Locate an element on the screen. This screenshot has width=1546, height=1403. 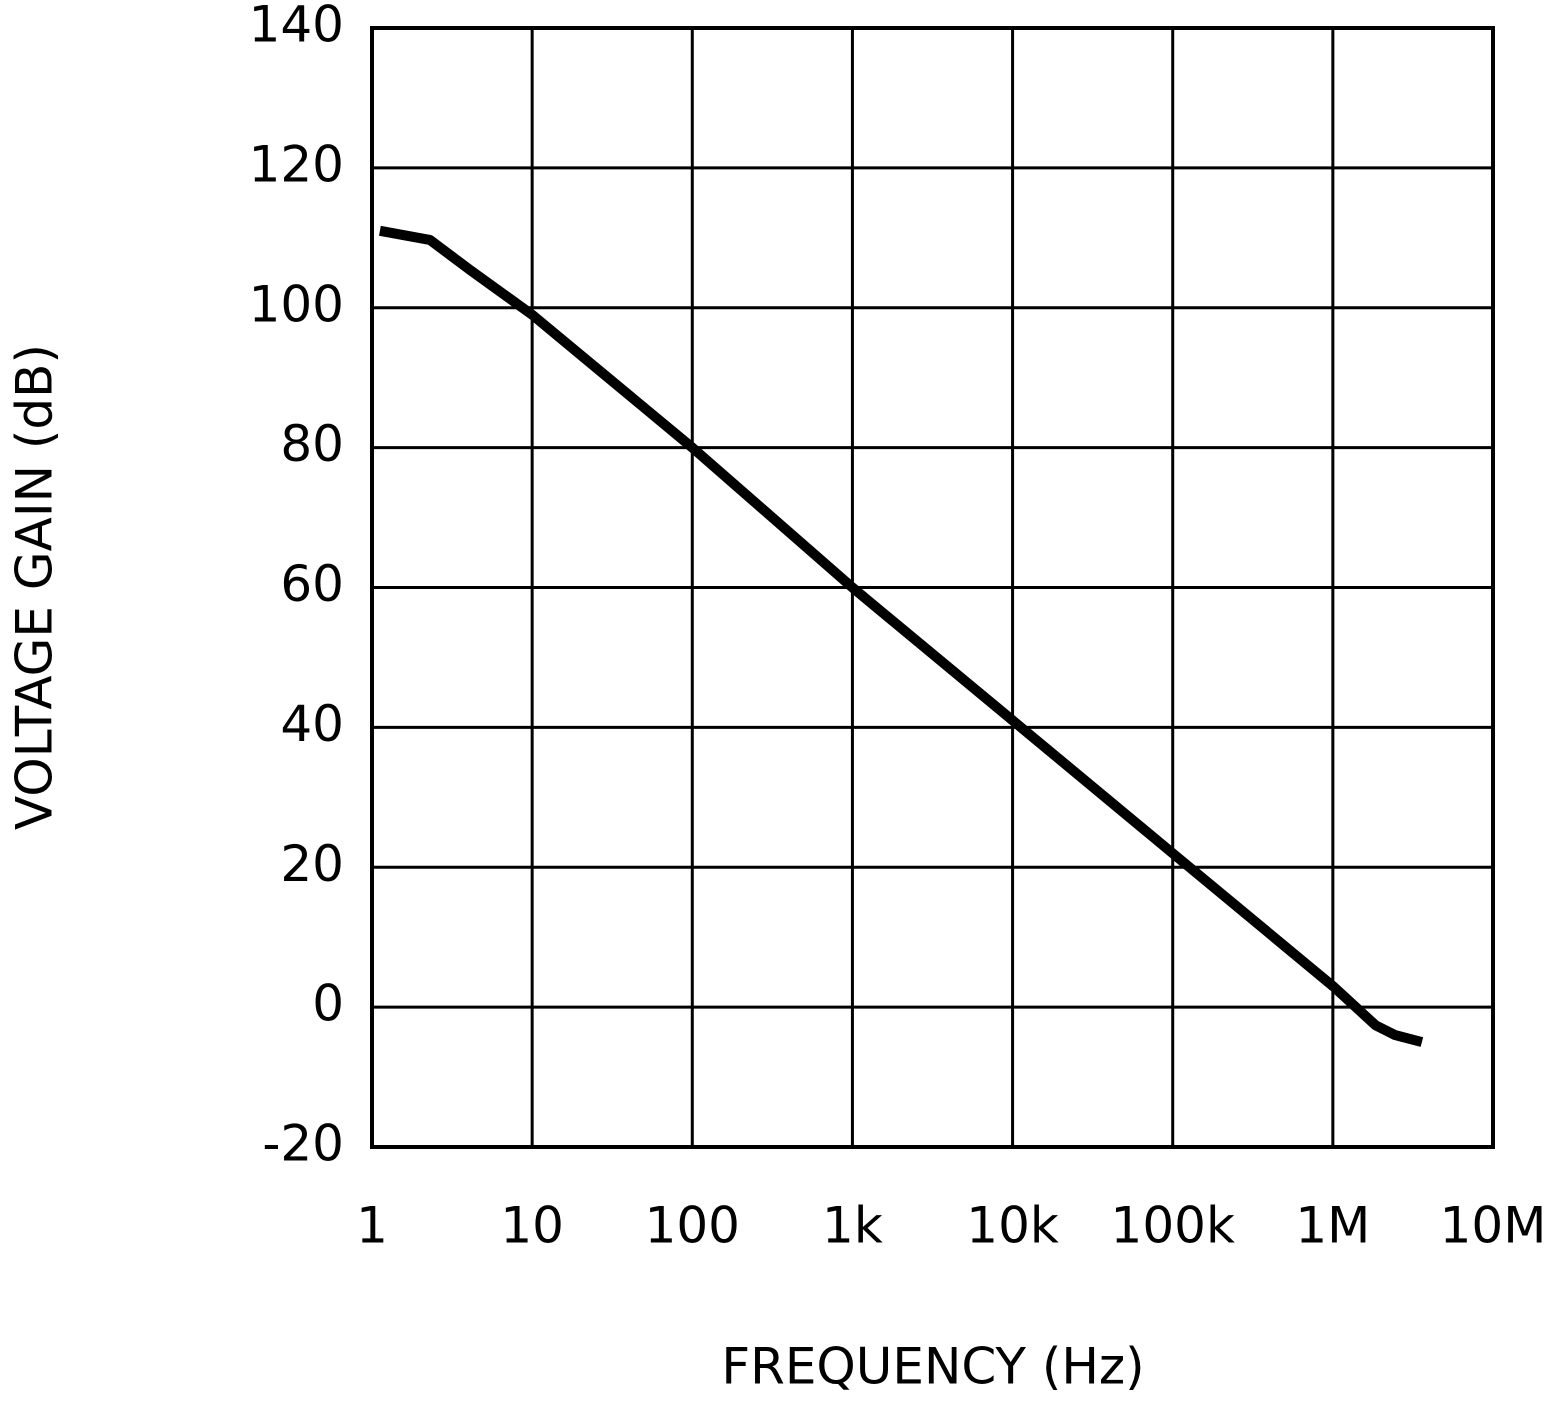
y-tick-label: 140 is located at coordinates (296, 27).